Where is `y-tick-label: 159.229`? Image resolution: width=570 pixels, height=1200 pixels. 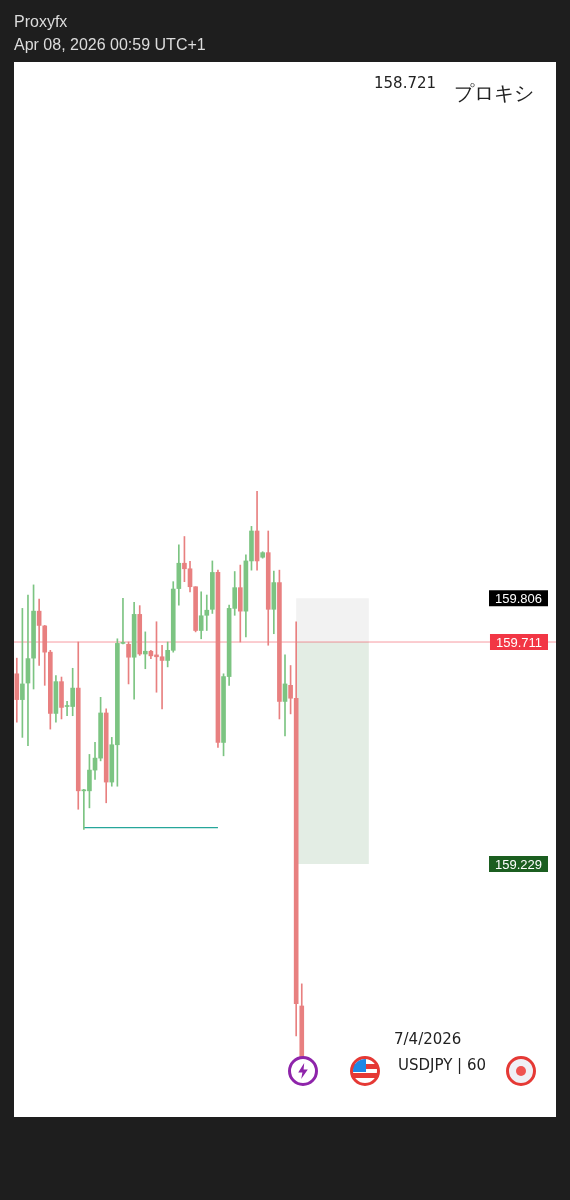
y-tick-label: 159.229 is located at coordinates (518, 864).